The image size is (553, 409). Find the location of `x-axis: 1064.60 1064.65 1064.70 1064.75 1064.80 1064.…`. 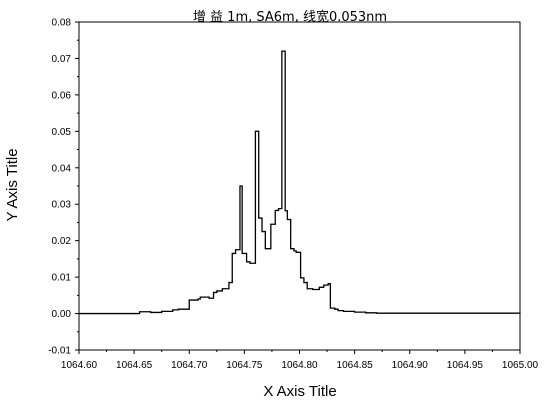

x-axis: 1064.60 1064.65 1064.70 1064.75 1064.80 1064.… is located at coordinates (300, 360).